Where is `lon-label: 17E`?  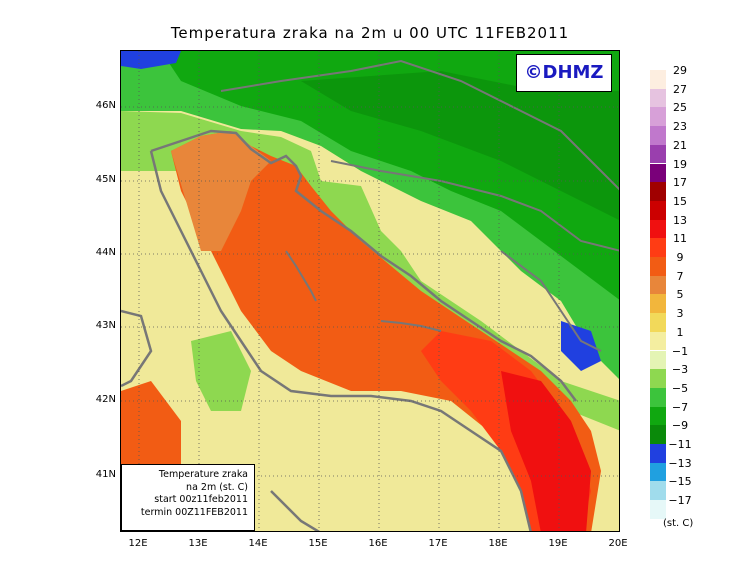 lon-label: 17E is located at coordinates (438, 543).